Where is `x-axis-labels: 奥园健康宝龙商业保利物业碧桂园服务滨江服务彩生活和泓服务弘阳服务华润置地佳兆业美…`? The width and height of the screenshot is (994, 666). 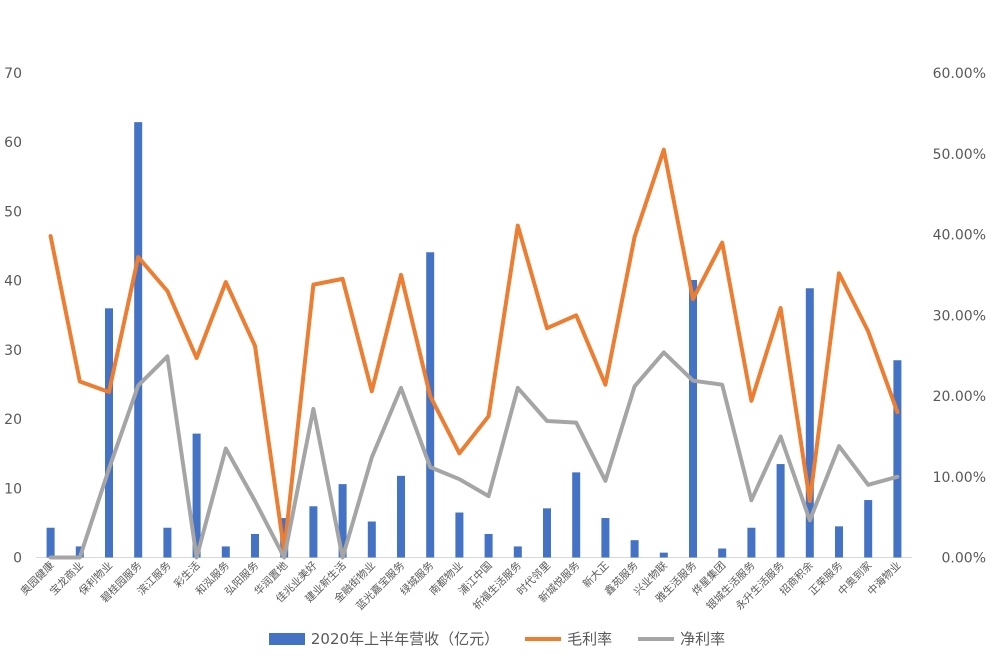
x-axis-labels: 奥园健康宝龙商业保利物业碧桂园服务滨江服务彩生活和泓服务弘阳服务华润置地佳兆业美… is located at coordinates (461, 586).